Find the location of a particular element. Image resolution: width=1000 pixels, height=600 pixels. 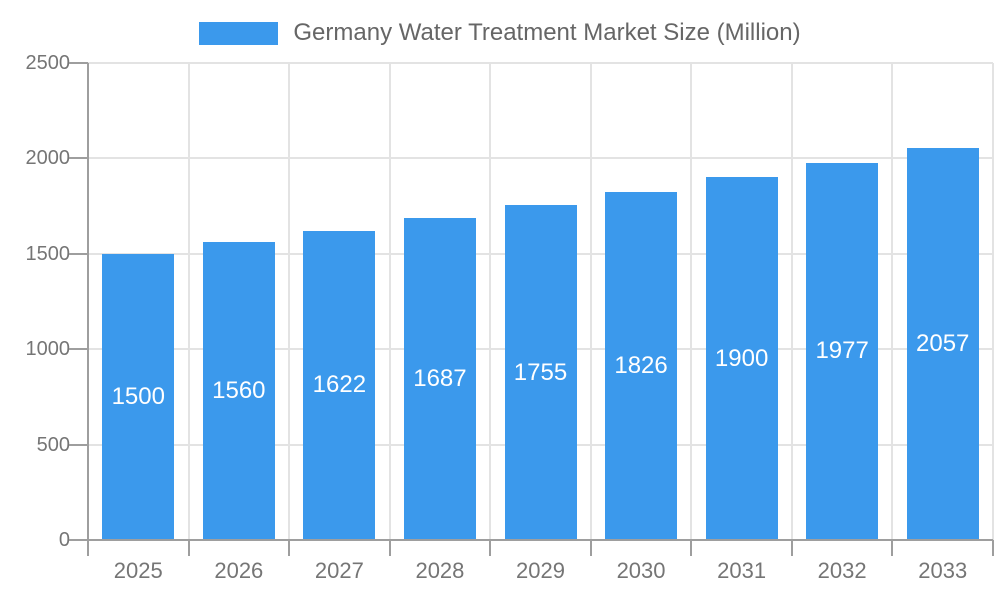

x-axis-label: 2029 is located at coordinates (540, 570).